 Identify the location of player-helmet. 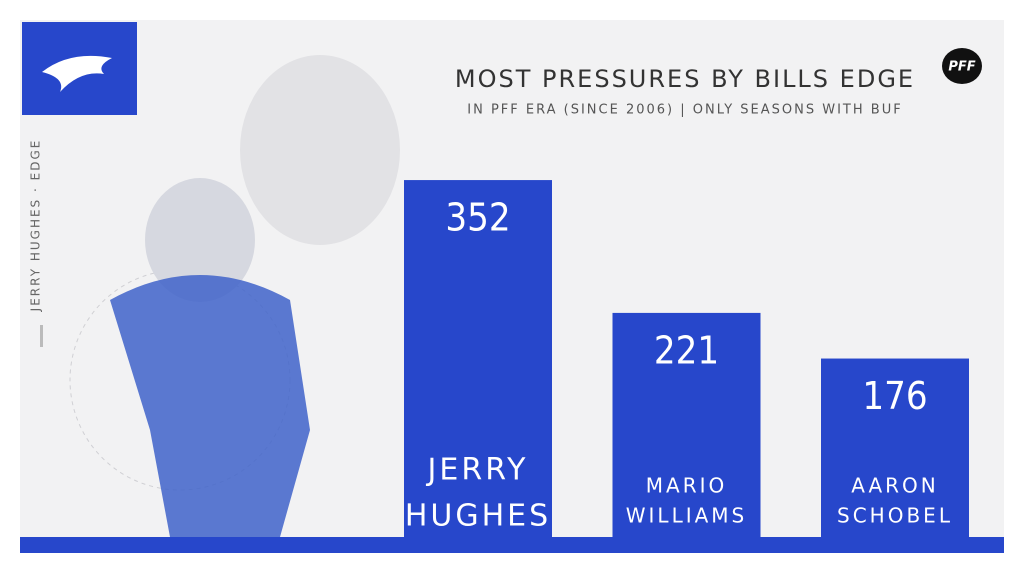
(200, 240).